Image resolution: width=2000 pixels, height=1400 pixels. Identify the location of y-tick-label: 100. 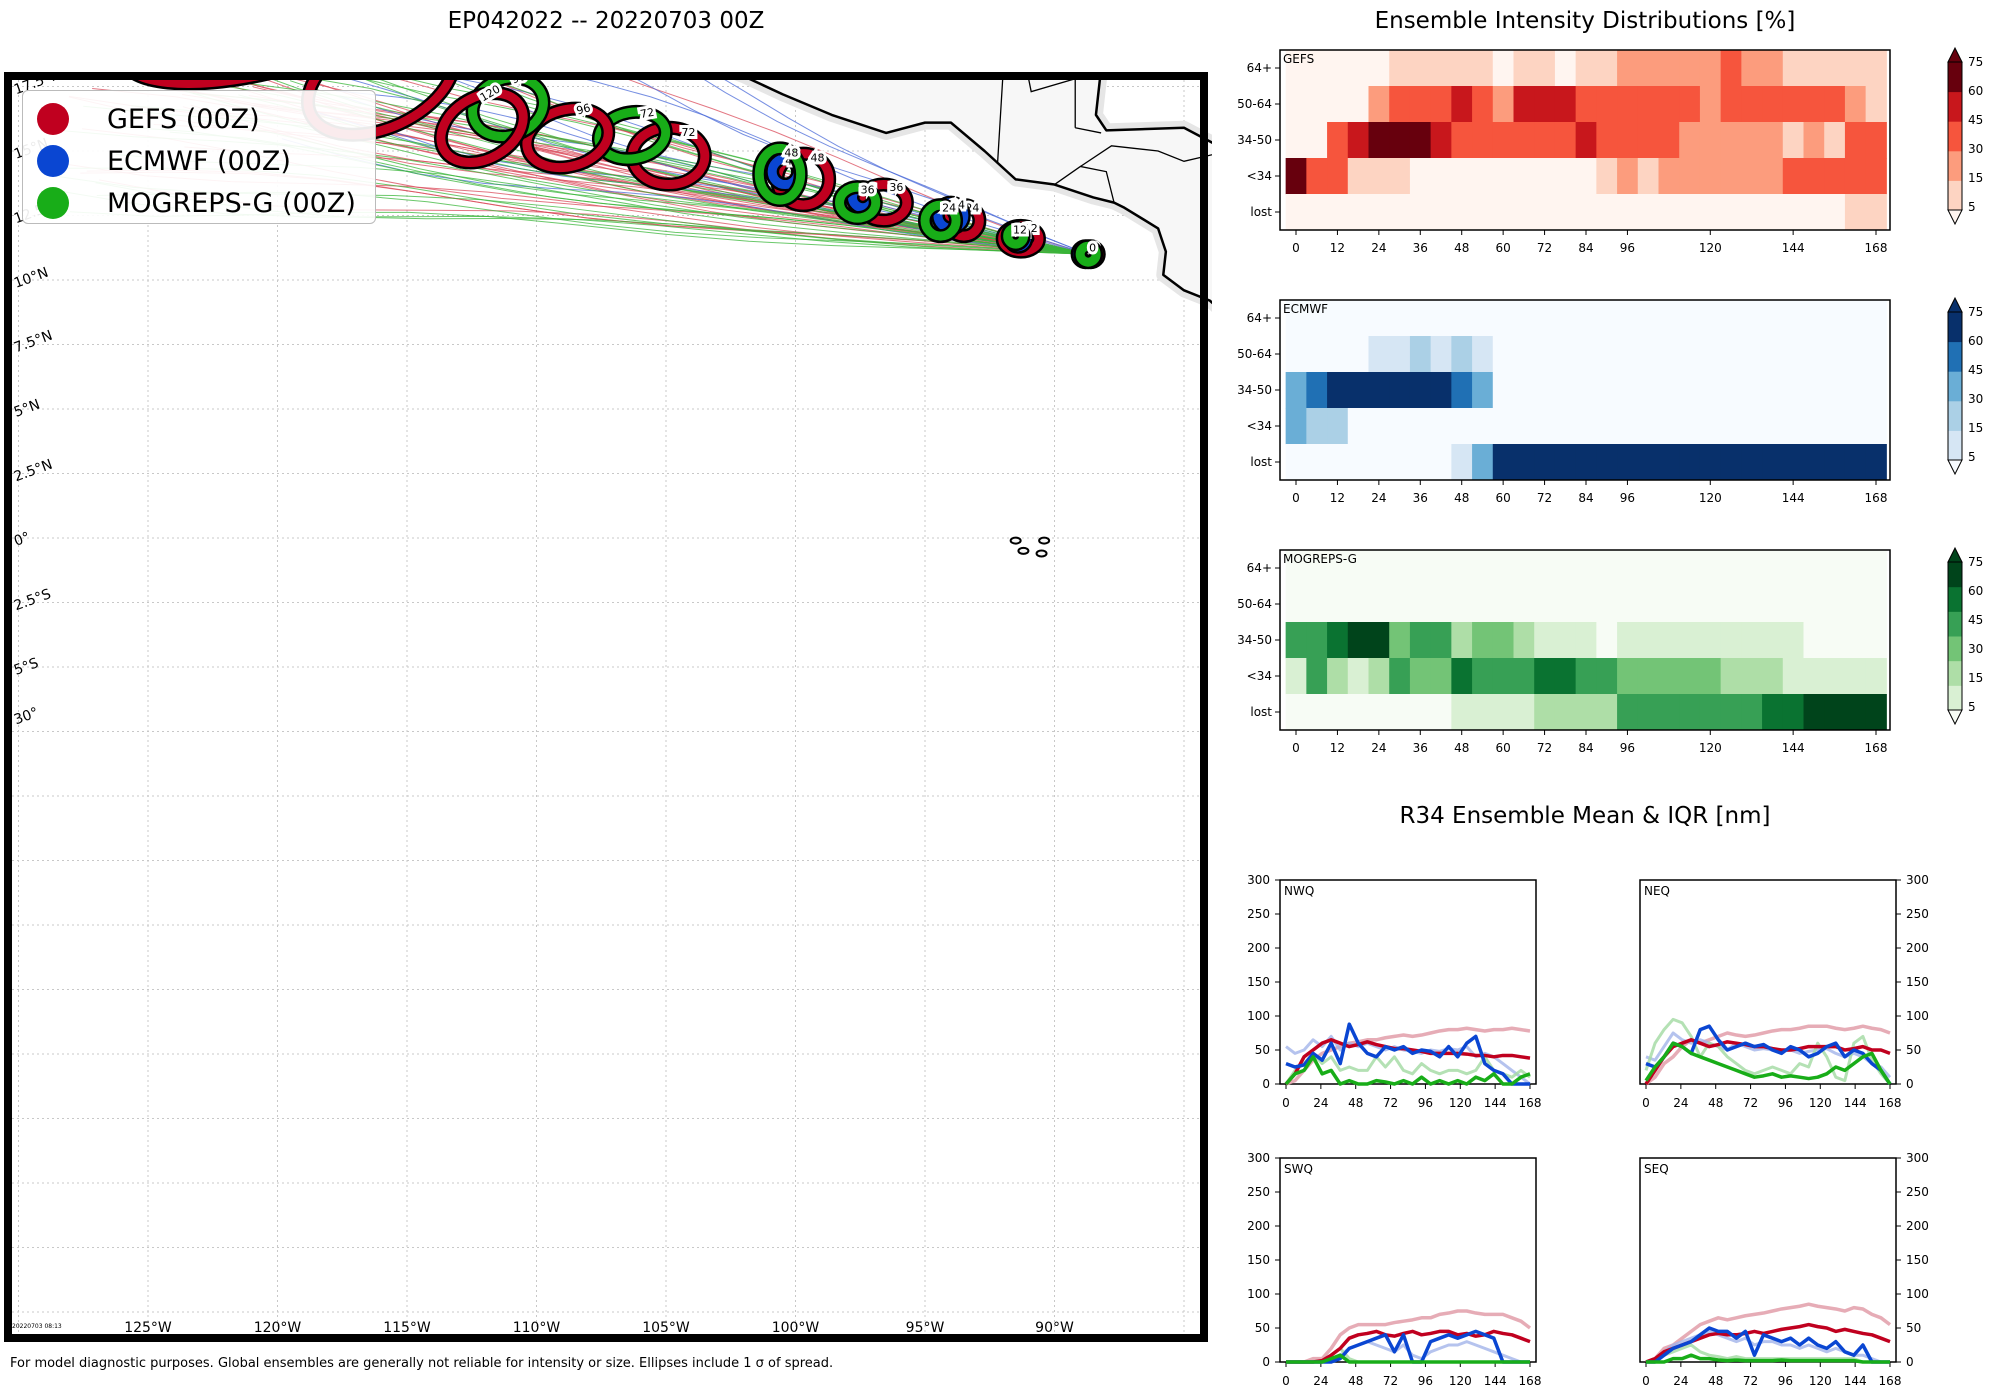
(1258, 1294).